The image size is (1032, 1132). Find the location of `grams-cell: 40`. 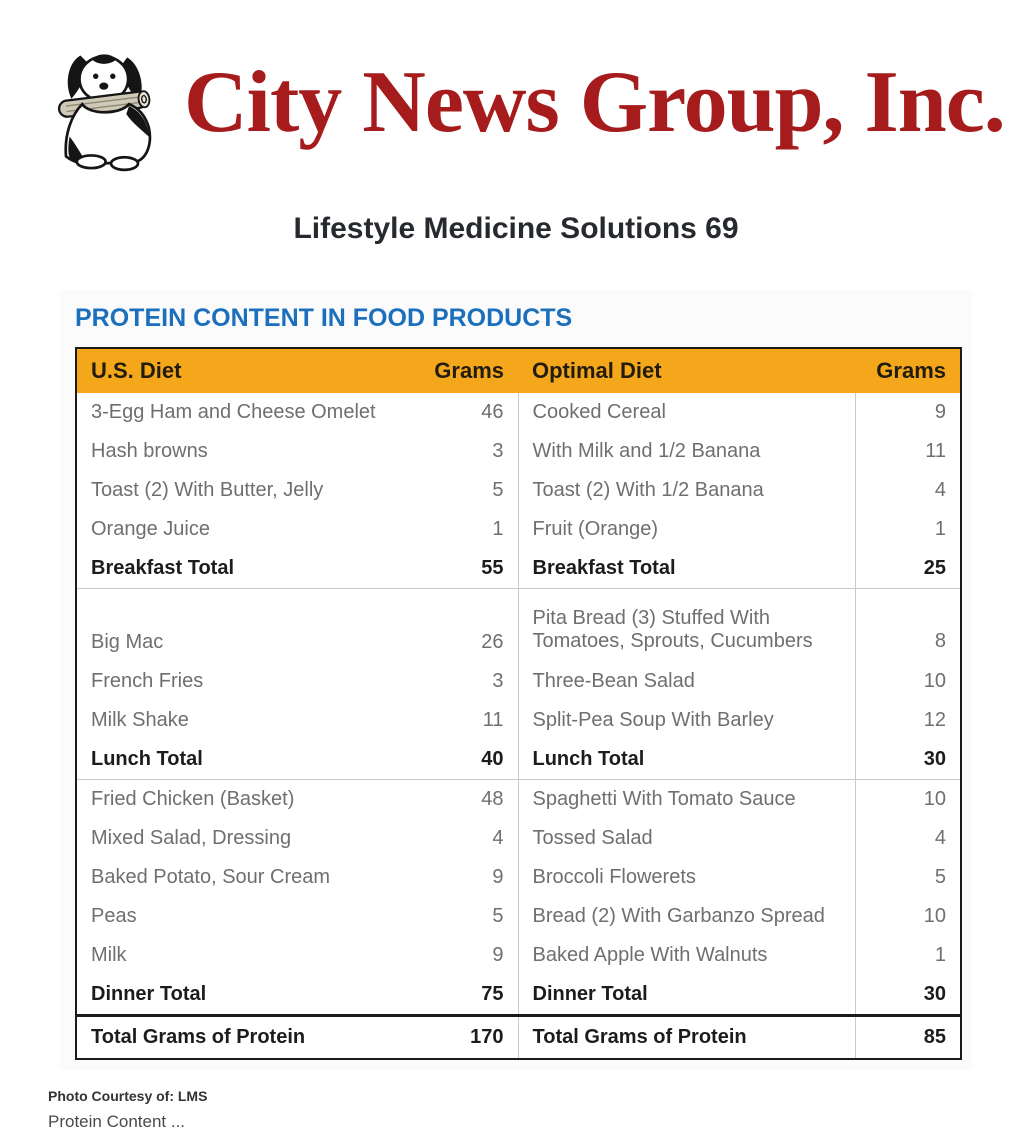

grams-cell: 40 is located at coordinates (492, 759).